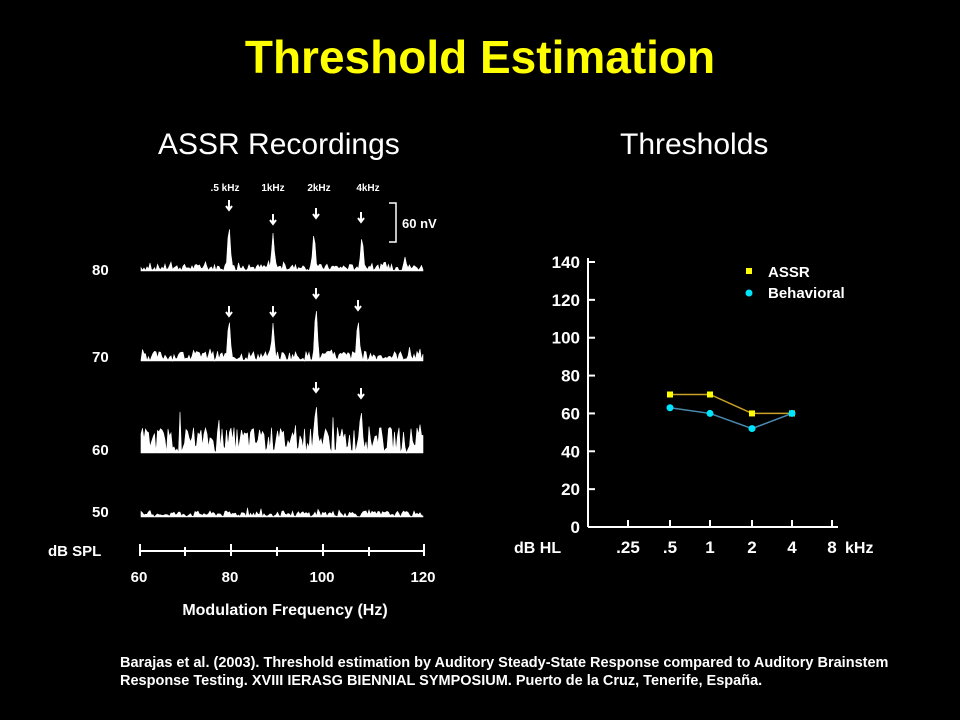 The width and height of the screenshot is (960, 720). I want to click on y-tick-label-60: 60, so click(570, 413).